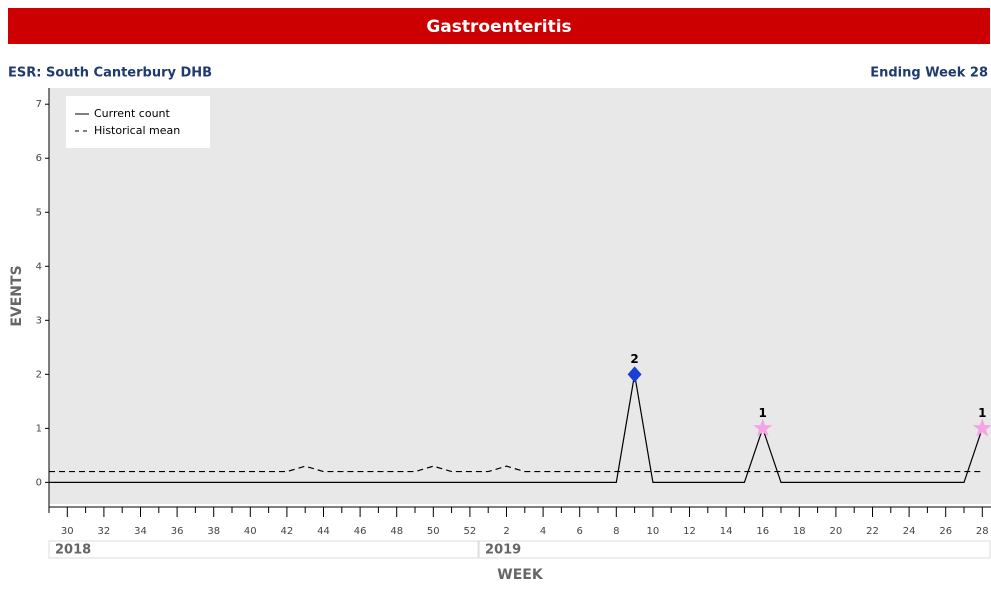 Image resolution: width=991 pixels, height=589 pixels. Describe the element at coordinates (653, 531) in the screenshot. I see `x-tick-label: 10` at that location.